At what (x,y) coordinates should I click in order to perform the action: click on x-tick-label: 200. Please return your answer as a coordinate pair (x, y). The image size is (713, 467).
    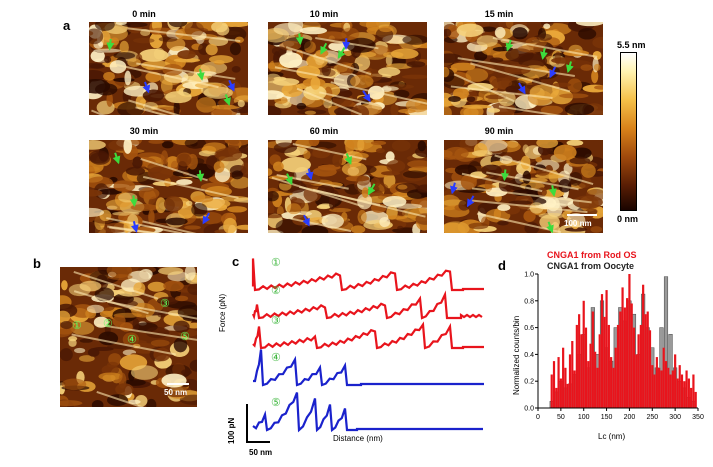
    Looking at the image, I should click on (630, 417).